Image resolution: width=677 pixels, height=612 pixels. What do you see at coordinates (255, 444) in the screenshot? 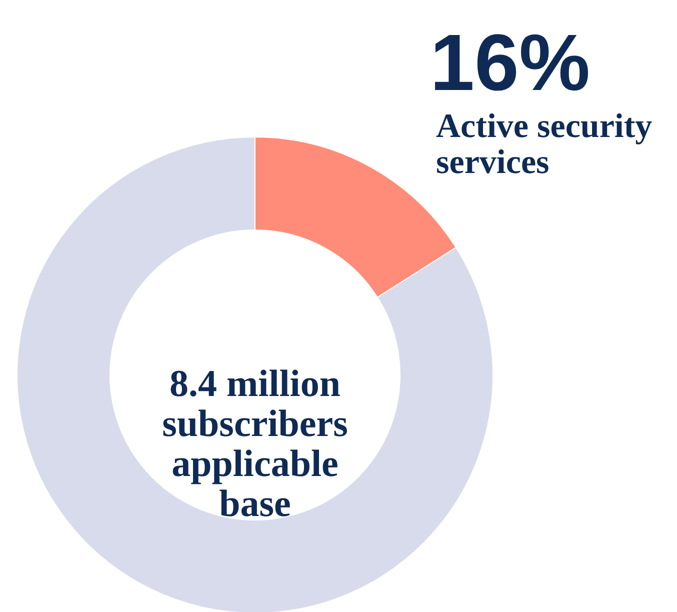
I see `text: 8.4 million subscribers applicable base` at bounding box center [255, 444].